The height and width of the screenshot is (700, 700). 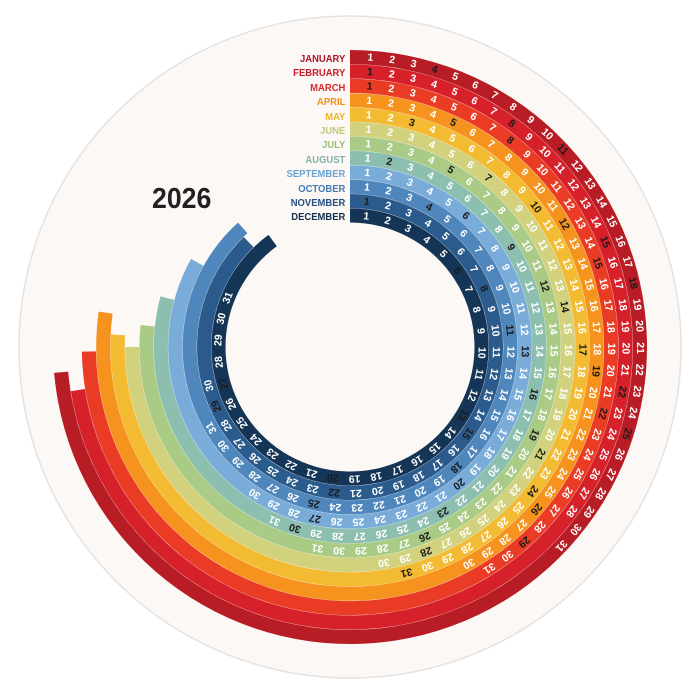 What do you see at coordinates (578, 474) in the screenshot?
I see `day-number: 25` at bounding box center [578, 474].